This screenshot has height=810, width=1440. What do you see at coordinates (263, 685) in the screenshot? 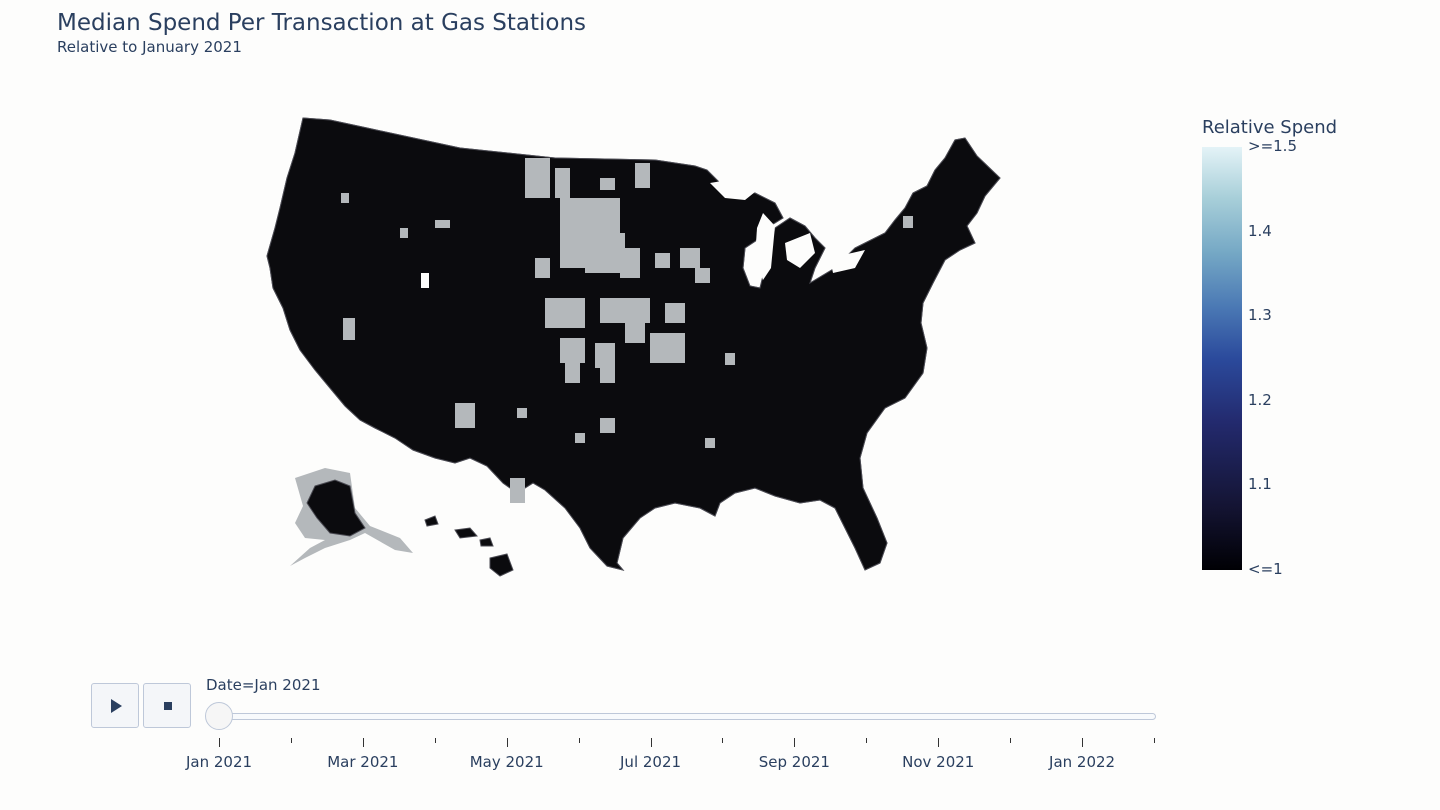
I see `slider-current-label: Date=Jan 2021` at bounding box center [263, 685].